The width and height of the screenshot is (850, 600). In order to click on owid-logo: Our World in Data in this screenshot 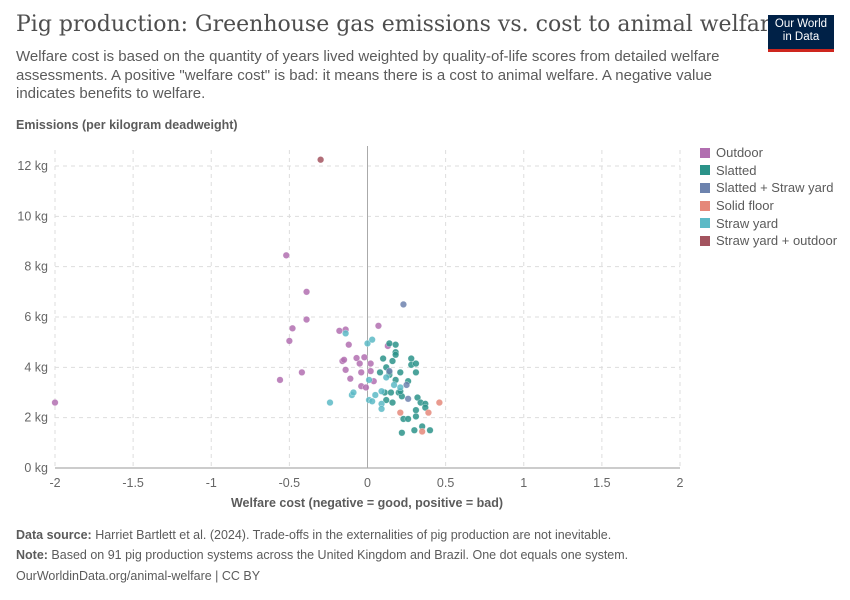, I will do `click(801, 33)`.